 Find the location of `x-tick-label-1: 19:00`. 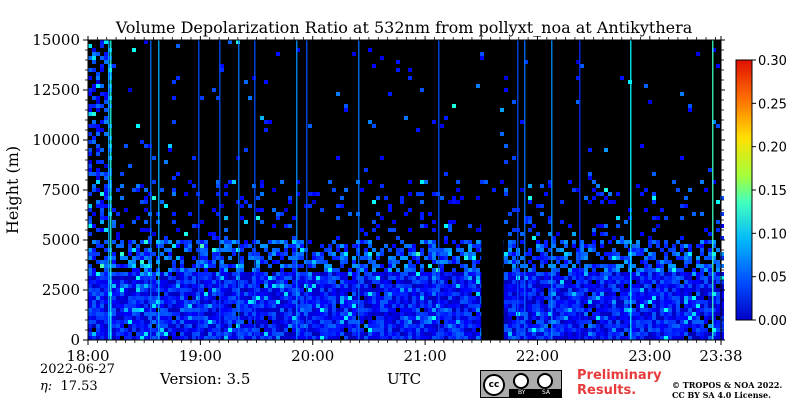

x-tick-label-1: 19:00 is located at coordinates (200, 356).